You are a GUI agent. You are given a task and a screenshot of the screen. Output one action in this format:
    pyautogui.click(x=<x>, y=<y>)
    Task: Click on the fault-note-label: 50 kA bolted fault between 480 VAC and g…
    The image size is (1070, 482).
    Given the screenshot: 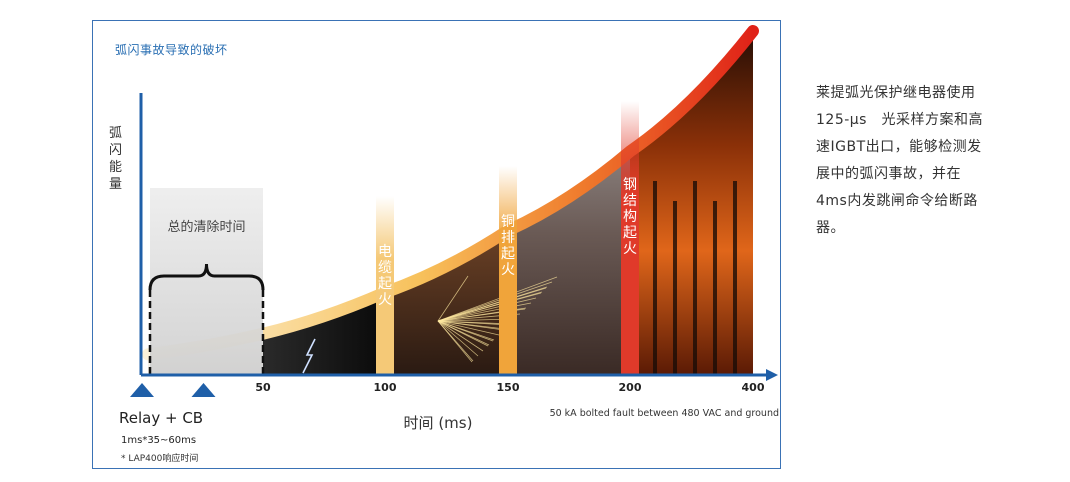 What is the action you would take?
    pyautogui.click(x=664, y=413)
    